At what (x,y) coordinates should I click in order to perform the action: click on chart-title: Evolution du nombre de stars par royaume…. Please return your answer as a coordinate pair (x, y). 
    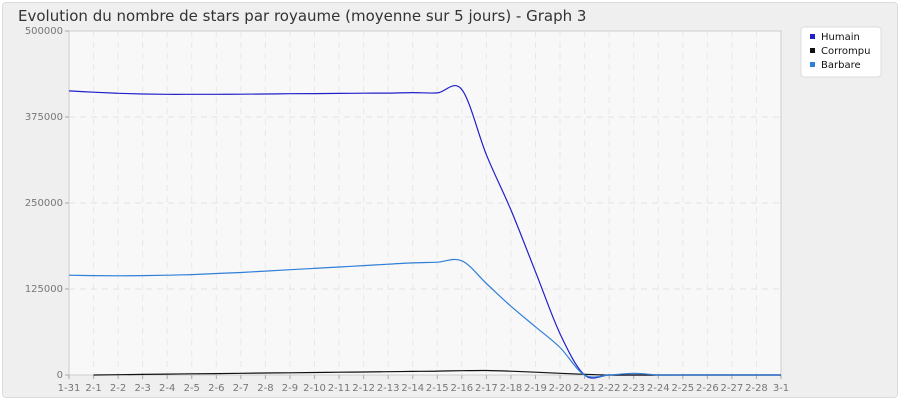
    Looking at the image, I should click on (302, 16).